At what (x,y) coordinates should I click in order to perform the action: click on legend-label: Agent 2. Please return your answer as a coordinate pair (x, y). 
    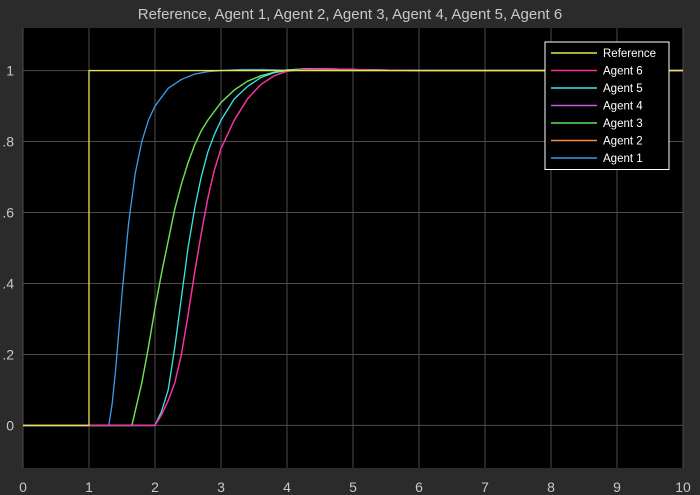
    Looking at the image, I should click on (623, 142).